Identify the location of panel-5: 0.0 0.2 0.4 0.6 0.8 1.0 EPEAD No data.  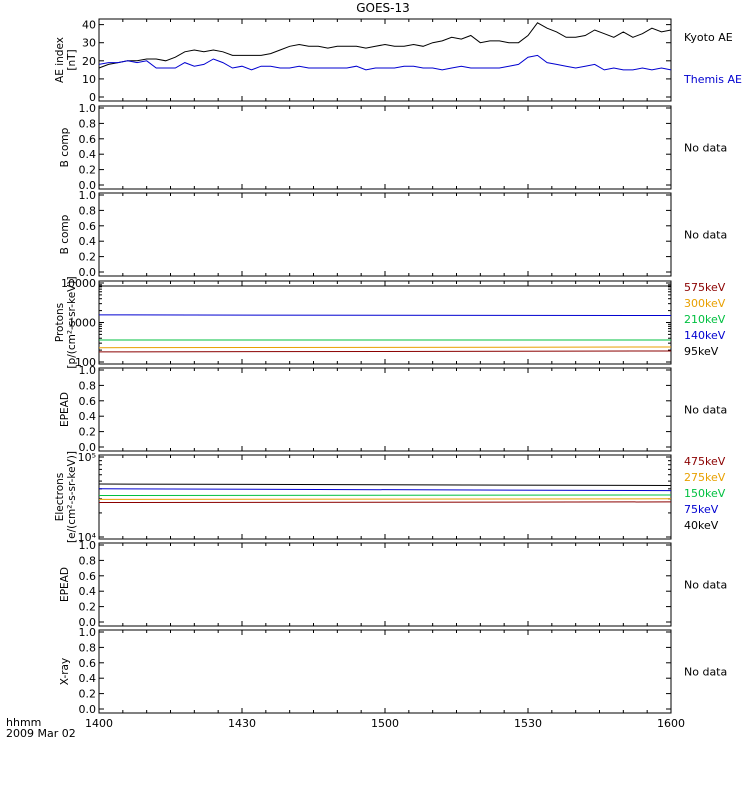
(393, 409).